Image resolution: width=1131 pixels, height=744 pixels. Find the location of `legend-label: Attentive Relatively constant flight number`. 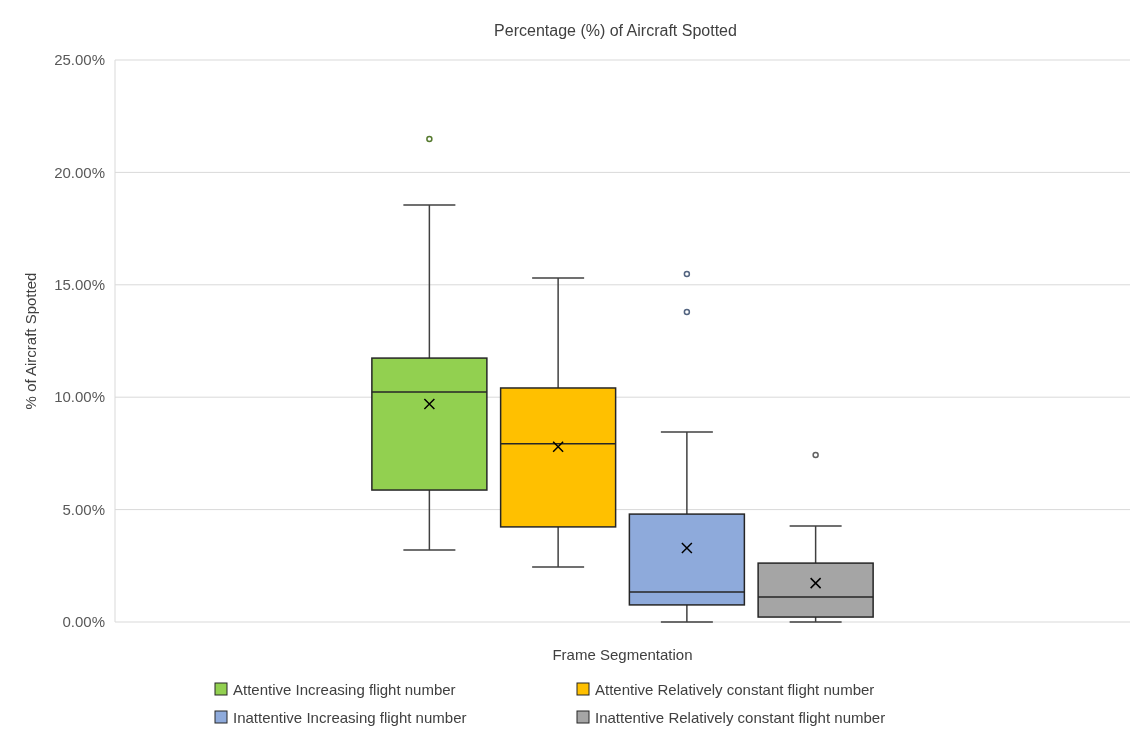

legend-label: Attentive Relatively constant flight number is located at coordinates (735, 690).